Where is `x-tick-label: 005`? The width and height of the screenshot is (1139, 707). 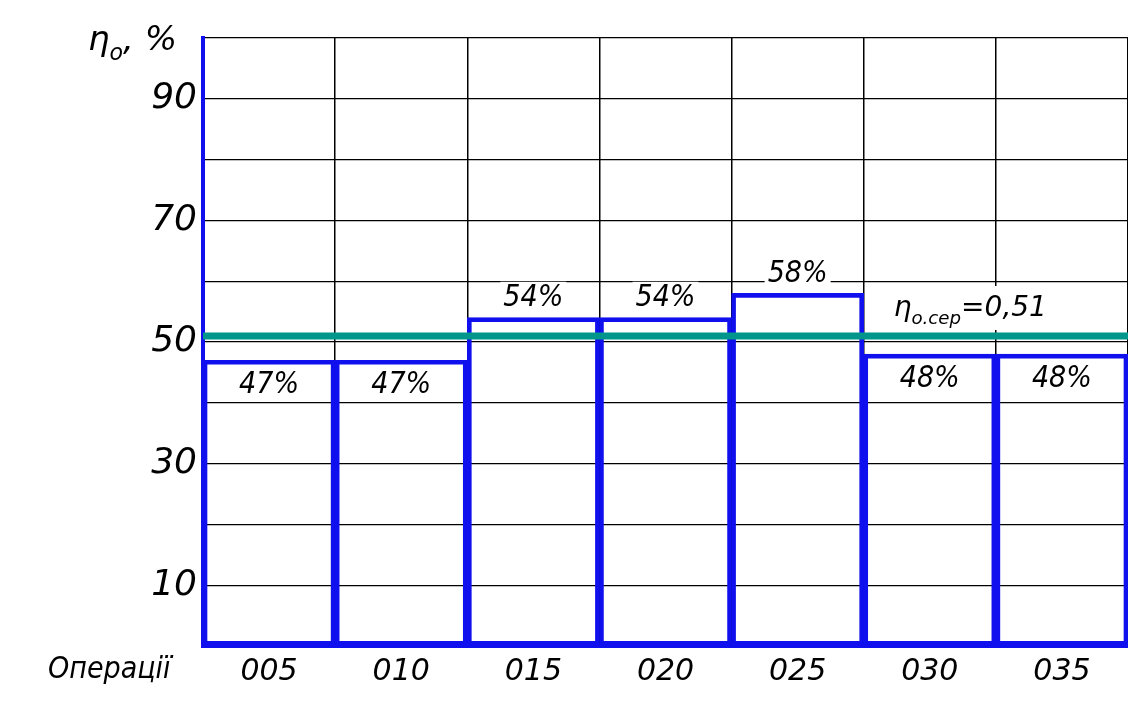
x-tick-label: 005 is located at coordinates (269, 669).